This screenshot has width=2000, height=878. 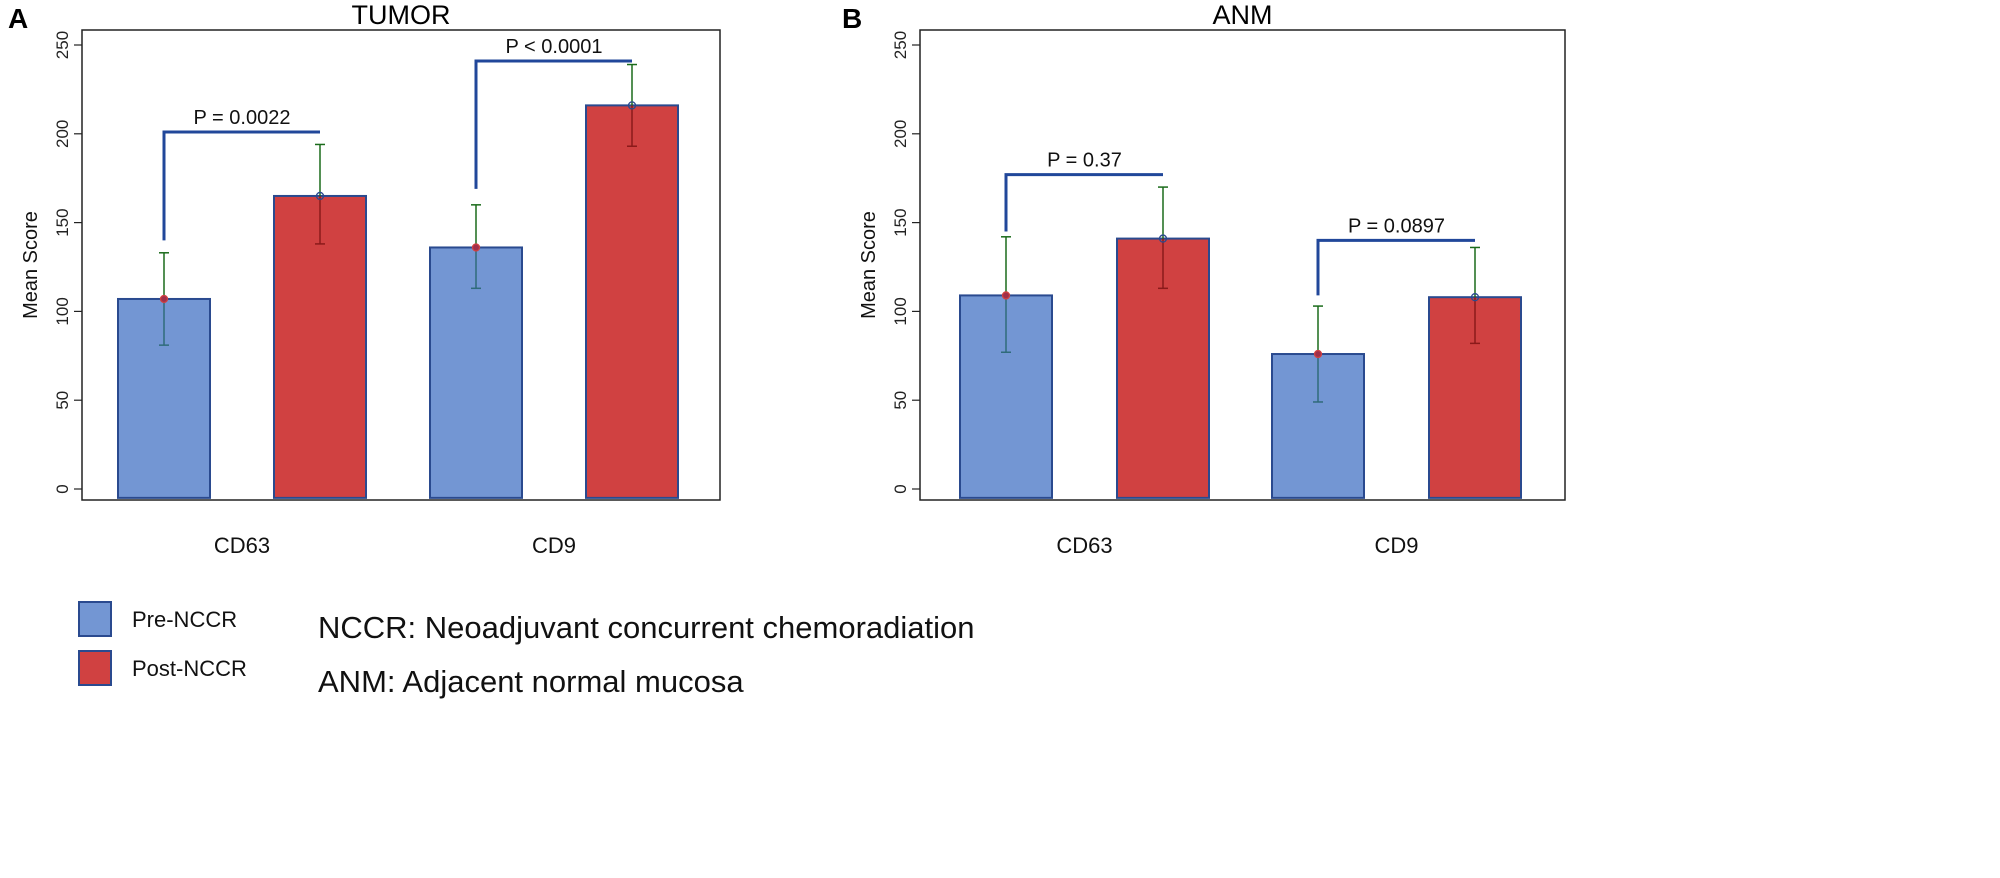 I want to click on p-value-label: P = 0.0022, so click(x=242, y=118).